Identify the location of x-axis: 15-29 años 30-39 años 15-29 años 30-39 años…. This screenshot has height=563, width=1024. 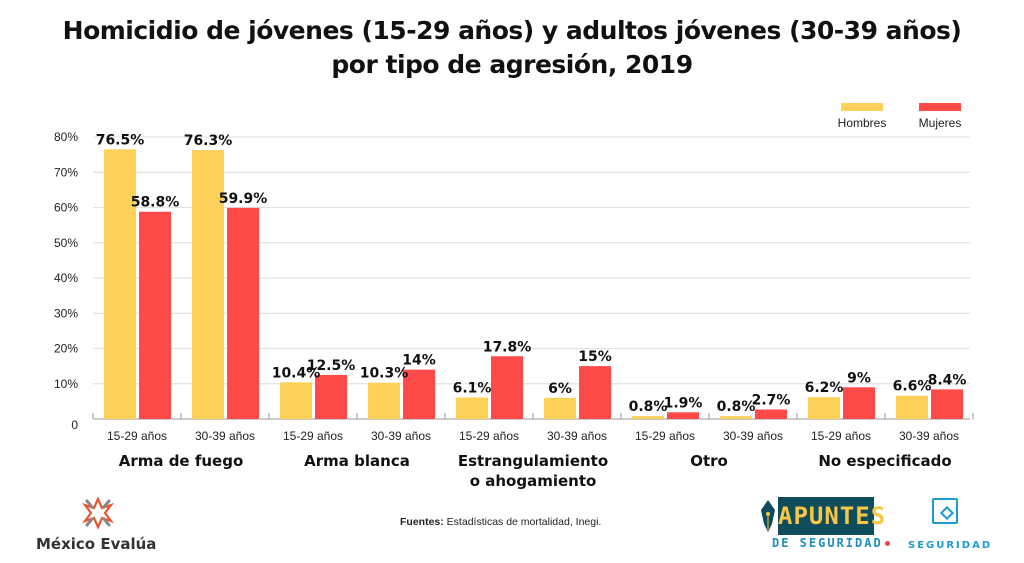
(533, 451).